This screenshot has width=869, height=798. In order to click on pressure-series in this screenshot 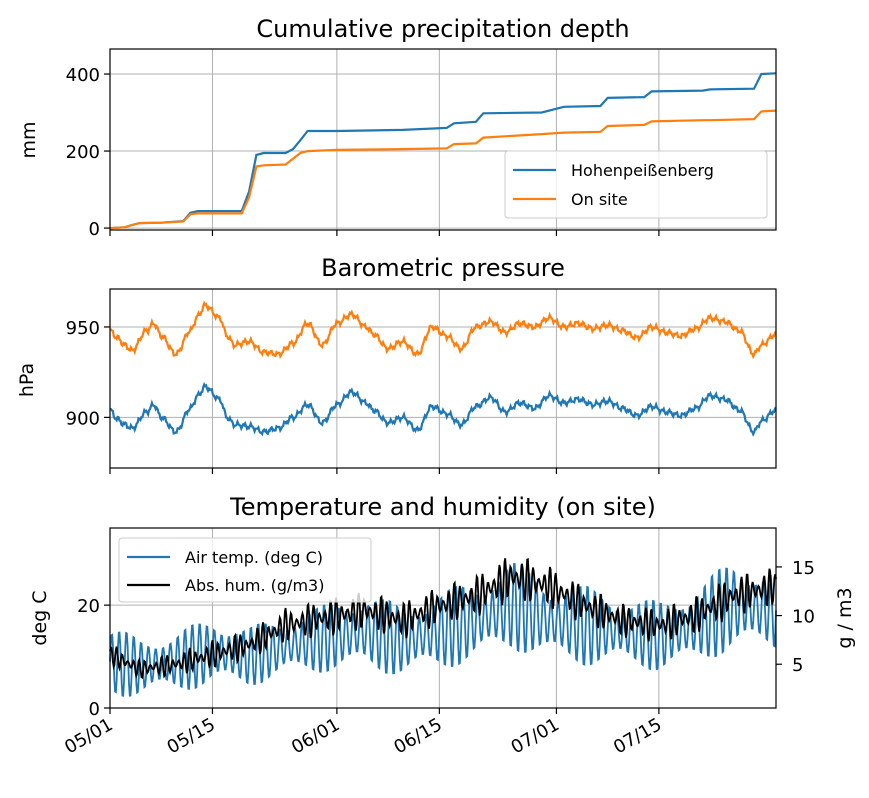, I will do `click(443, 368)`.